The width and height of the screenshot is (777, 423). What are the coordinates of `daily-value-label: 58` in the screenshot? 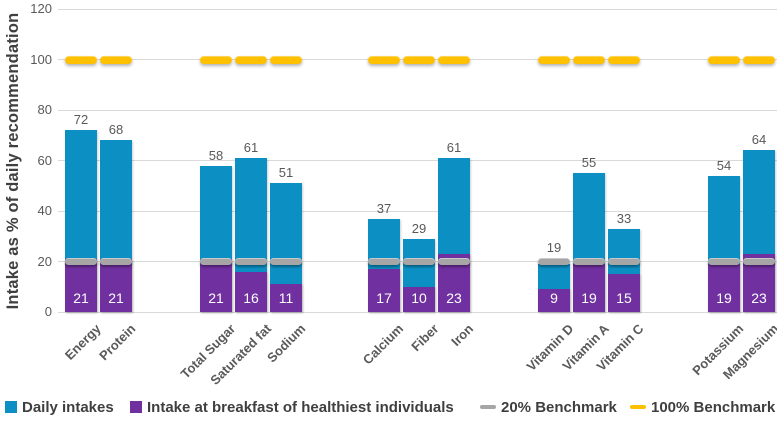 It's located at (216, 155).